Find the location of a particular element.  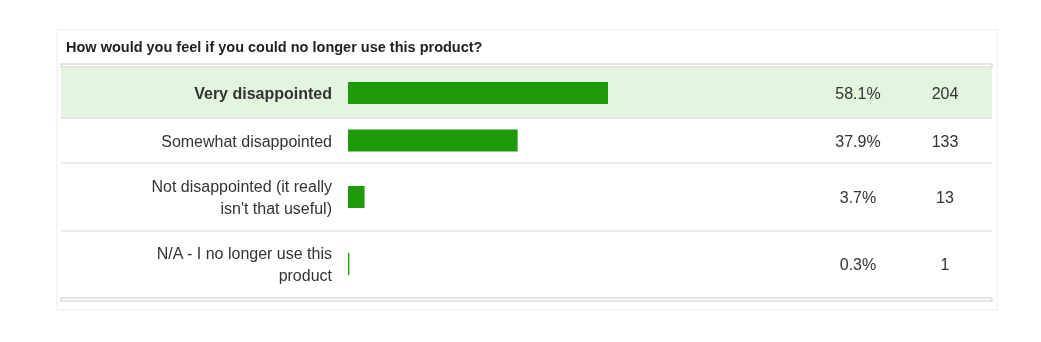

text: 1 is located at coordinates (945, 264).